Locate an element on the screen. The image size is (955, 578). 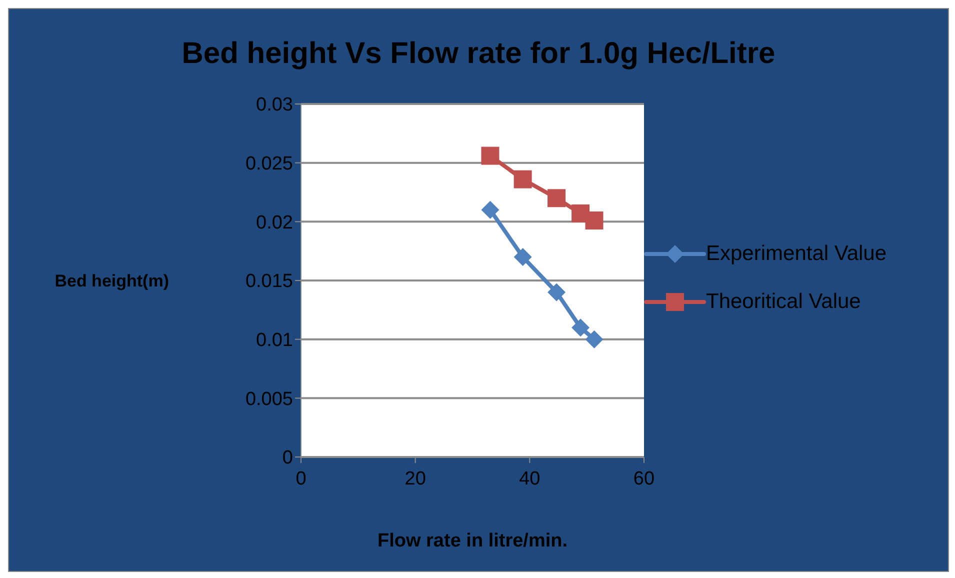
y-tick-label: 0.01 is located at coordinates (274, 341).